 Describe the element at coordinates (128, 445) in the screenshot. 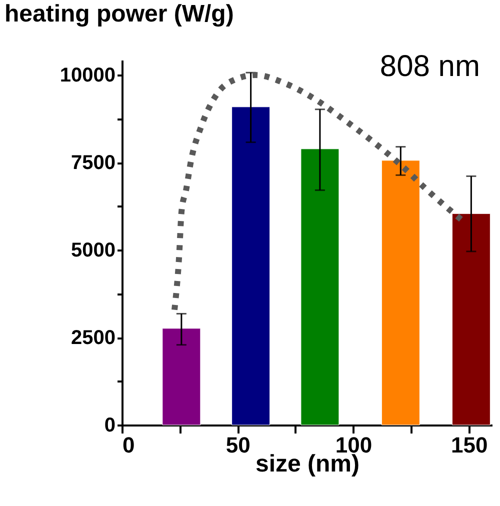

I see `x-tick-label: 0` at that location.